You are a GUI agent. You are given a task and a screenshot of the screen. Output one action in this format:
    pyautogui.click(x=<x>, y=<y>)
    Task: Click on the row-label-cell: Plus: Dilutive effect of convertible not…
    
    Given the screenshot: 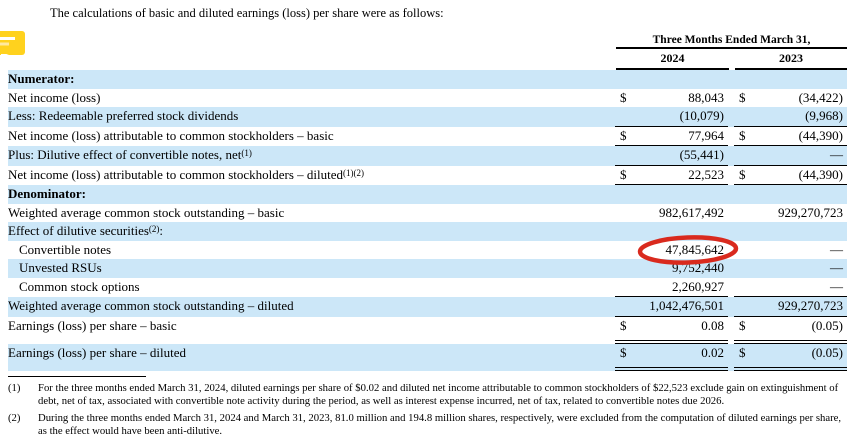 What is the action you would take?
    pyautogui.click(x=311, y=156)
    